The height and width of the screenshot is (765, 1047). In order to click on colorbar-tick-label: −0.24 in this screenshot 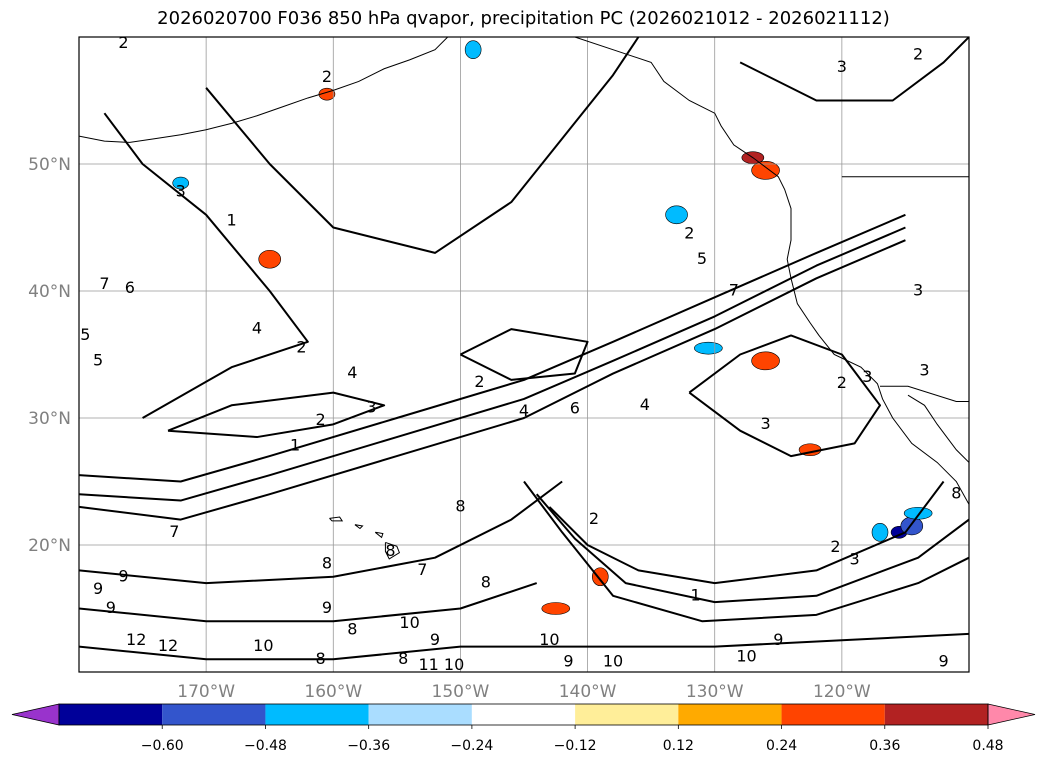, I will do `click(471, 746)`.